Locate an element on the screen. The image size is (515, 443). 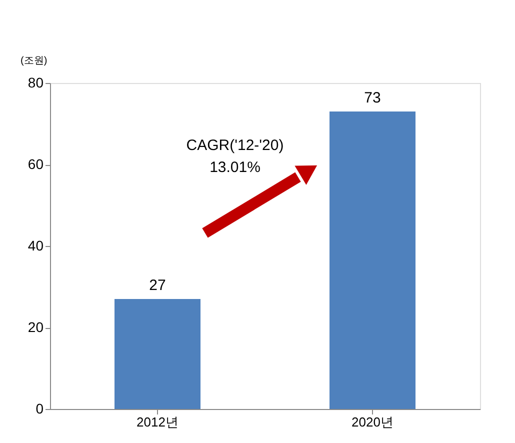
annotation: CAGR('12-'20) 13.01% is located at coordinates (235, 156).